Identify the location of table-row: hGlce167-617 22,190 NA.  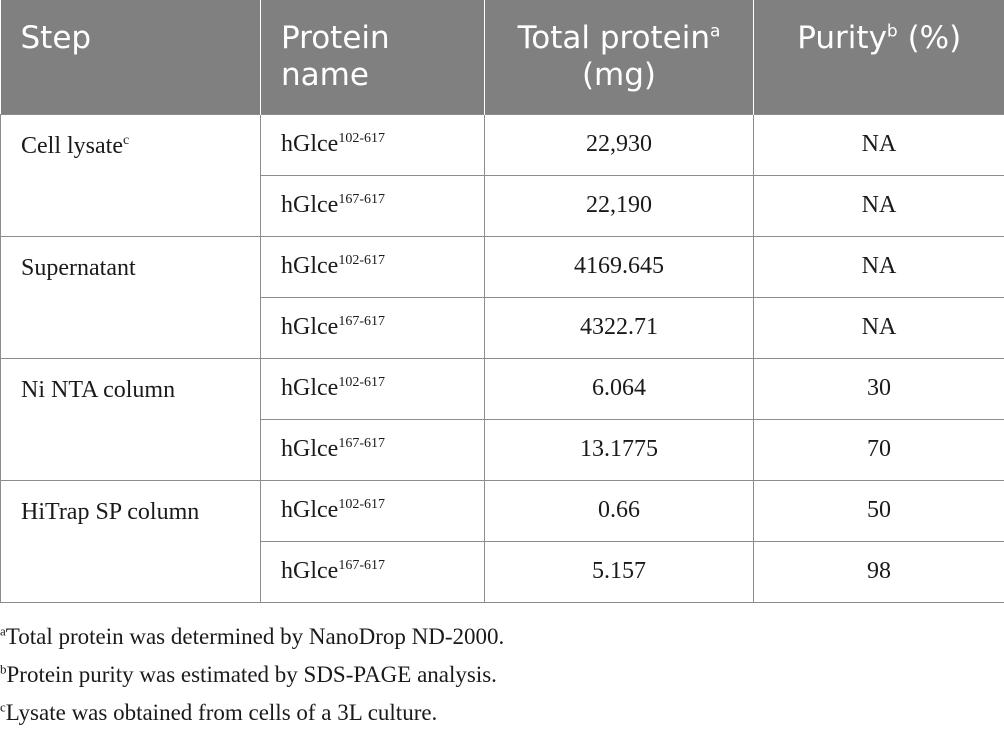
(502, 205).